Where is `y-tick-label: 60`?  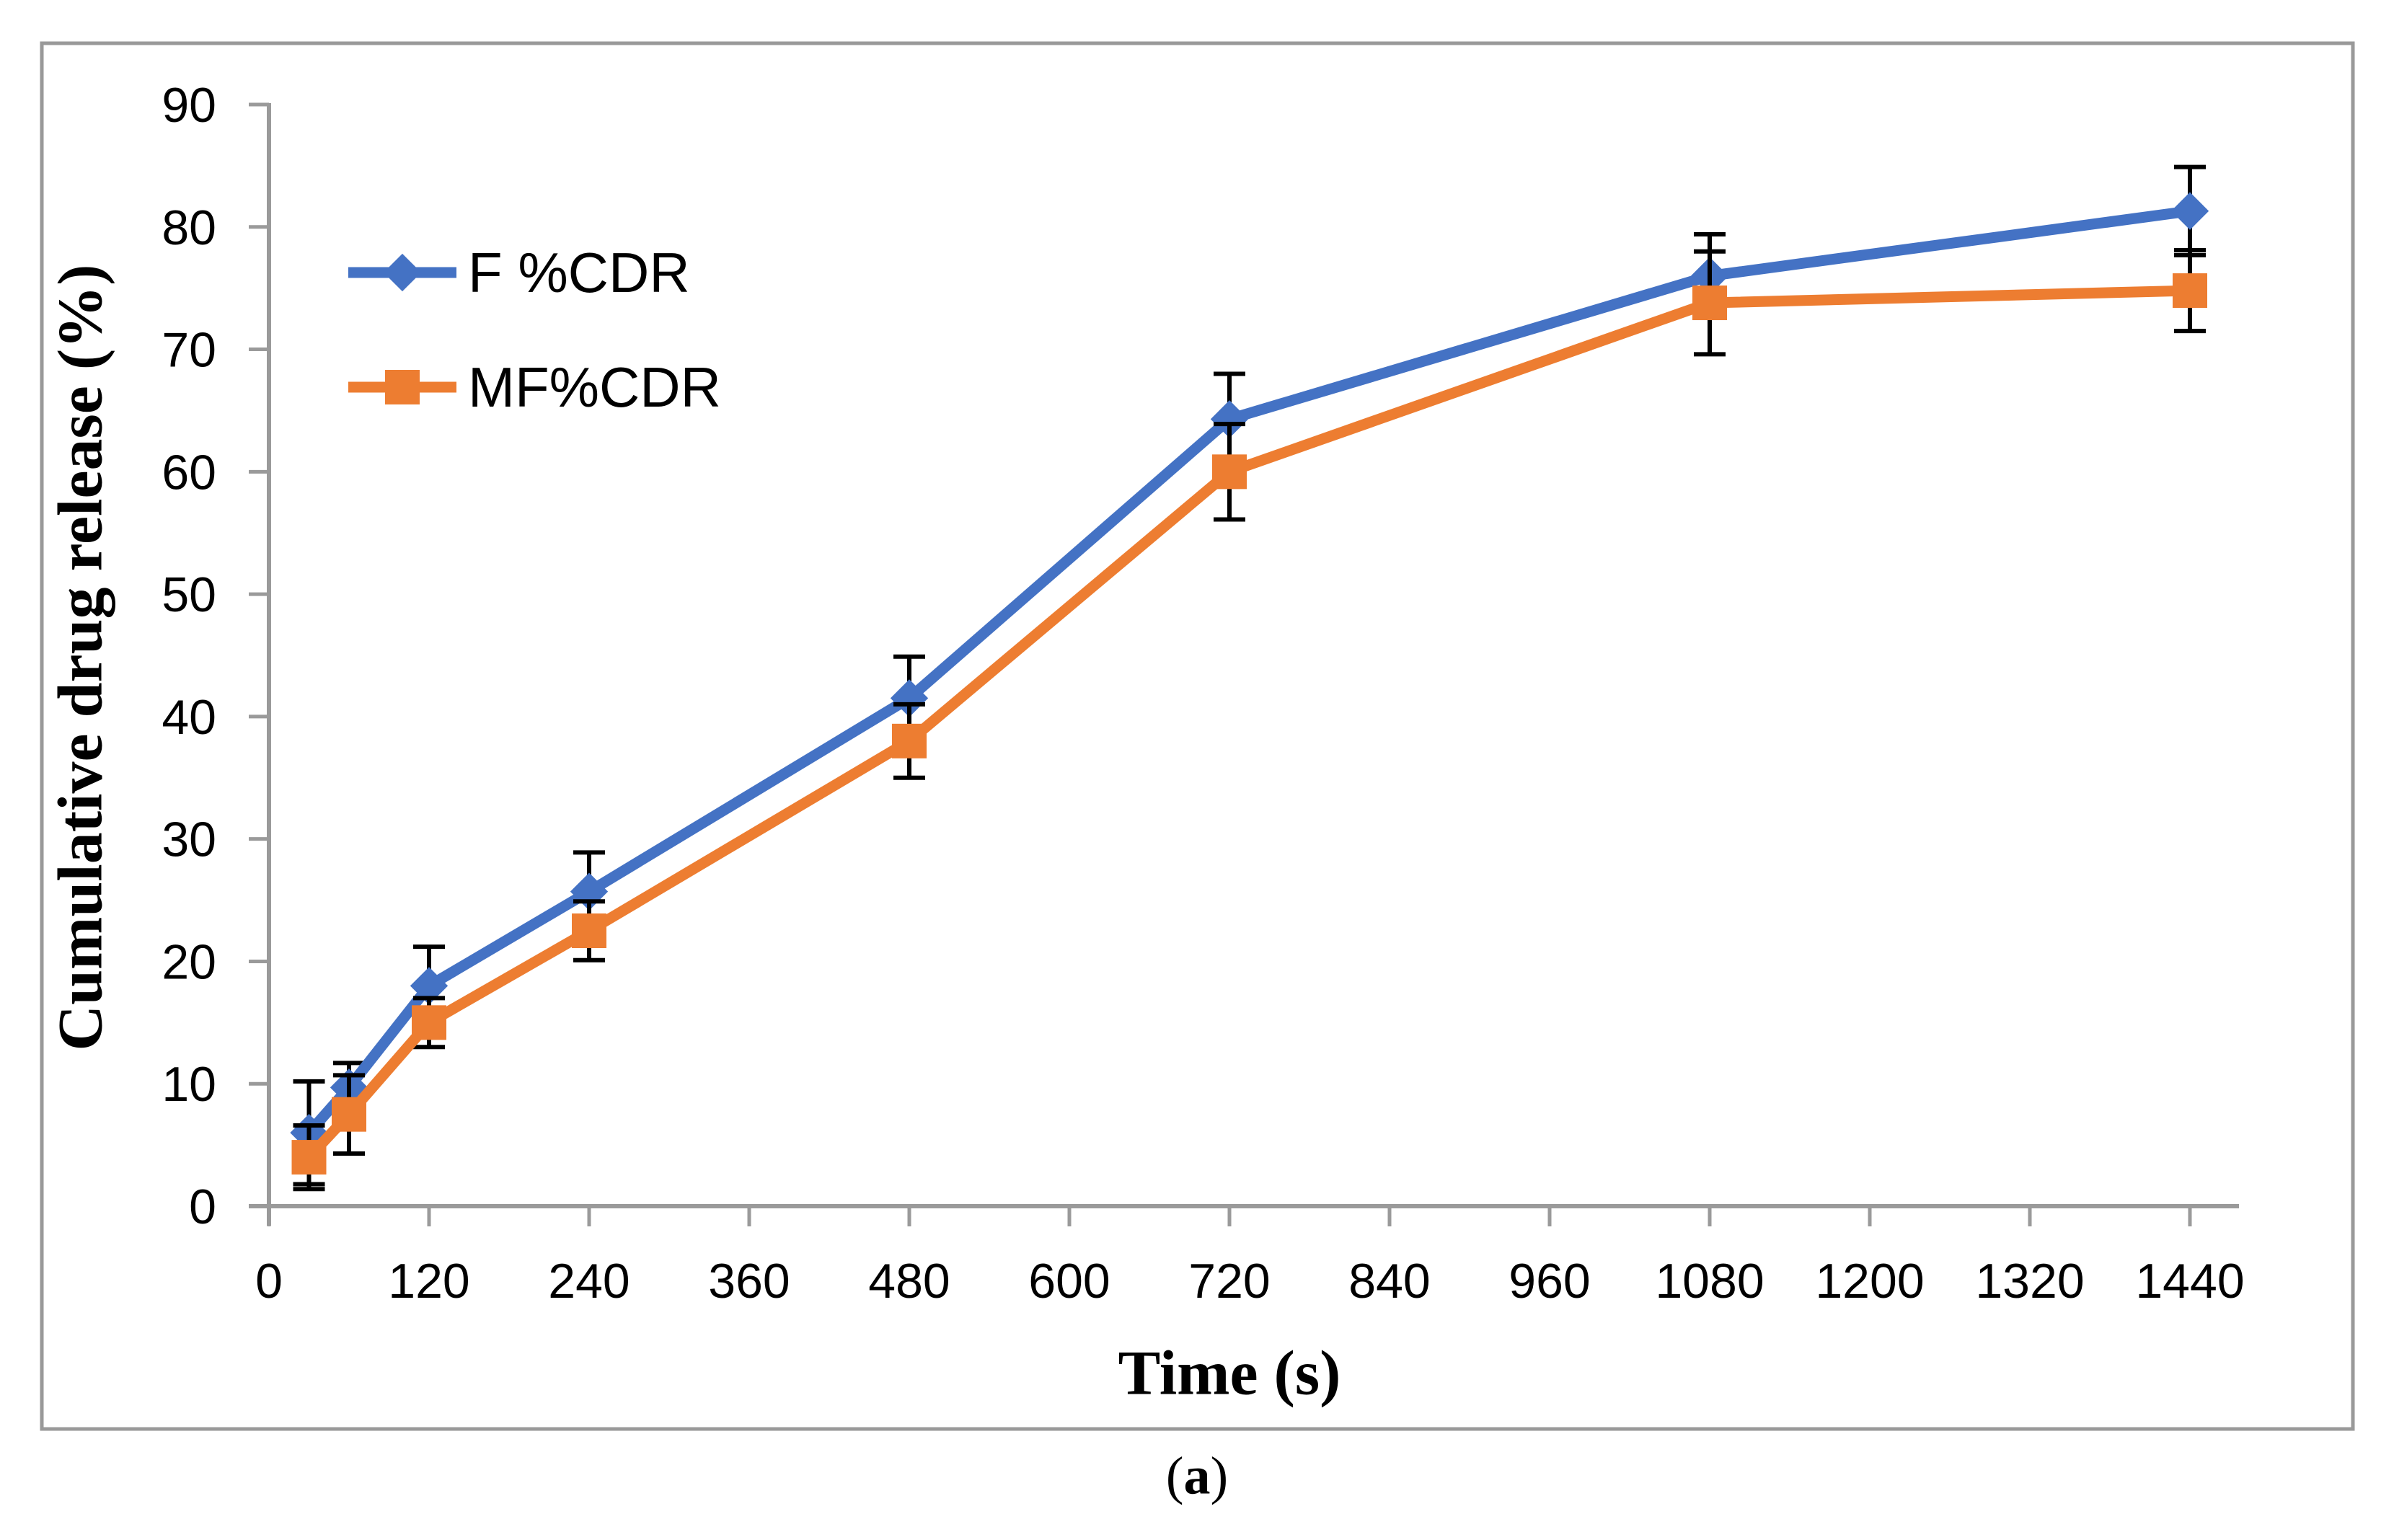 y-tick-label: 60 is located at coordinates (189, 472).